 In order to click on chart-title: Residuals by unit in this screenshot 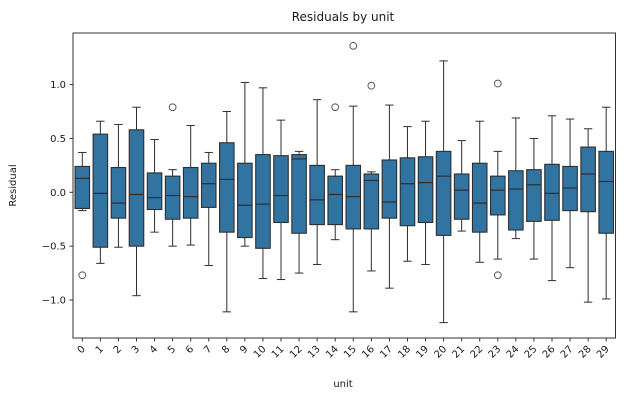, I will do `click(343, 17)`.